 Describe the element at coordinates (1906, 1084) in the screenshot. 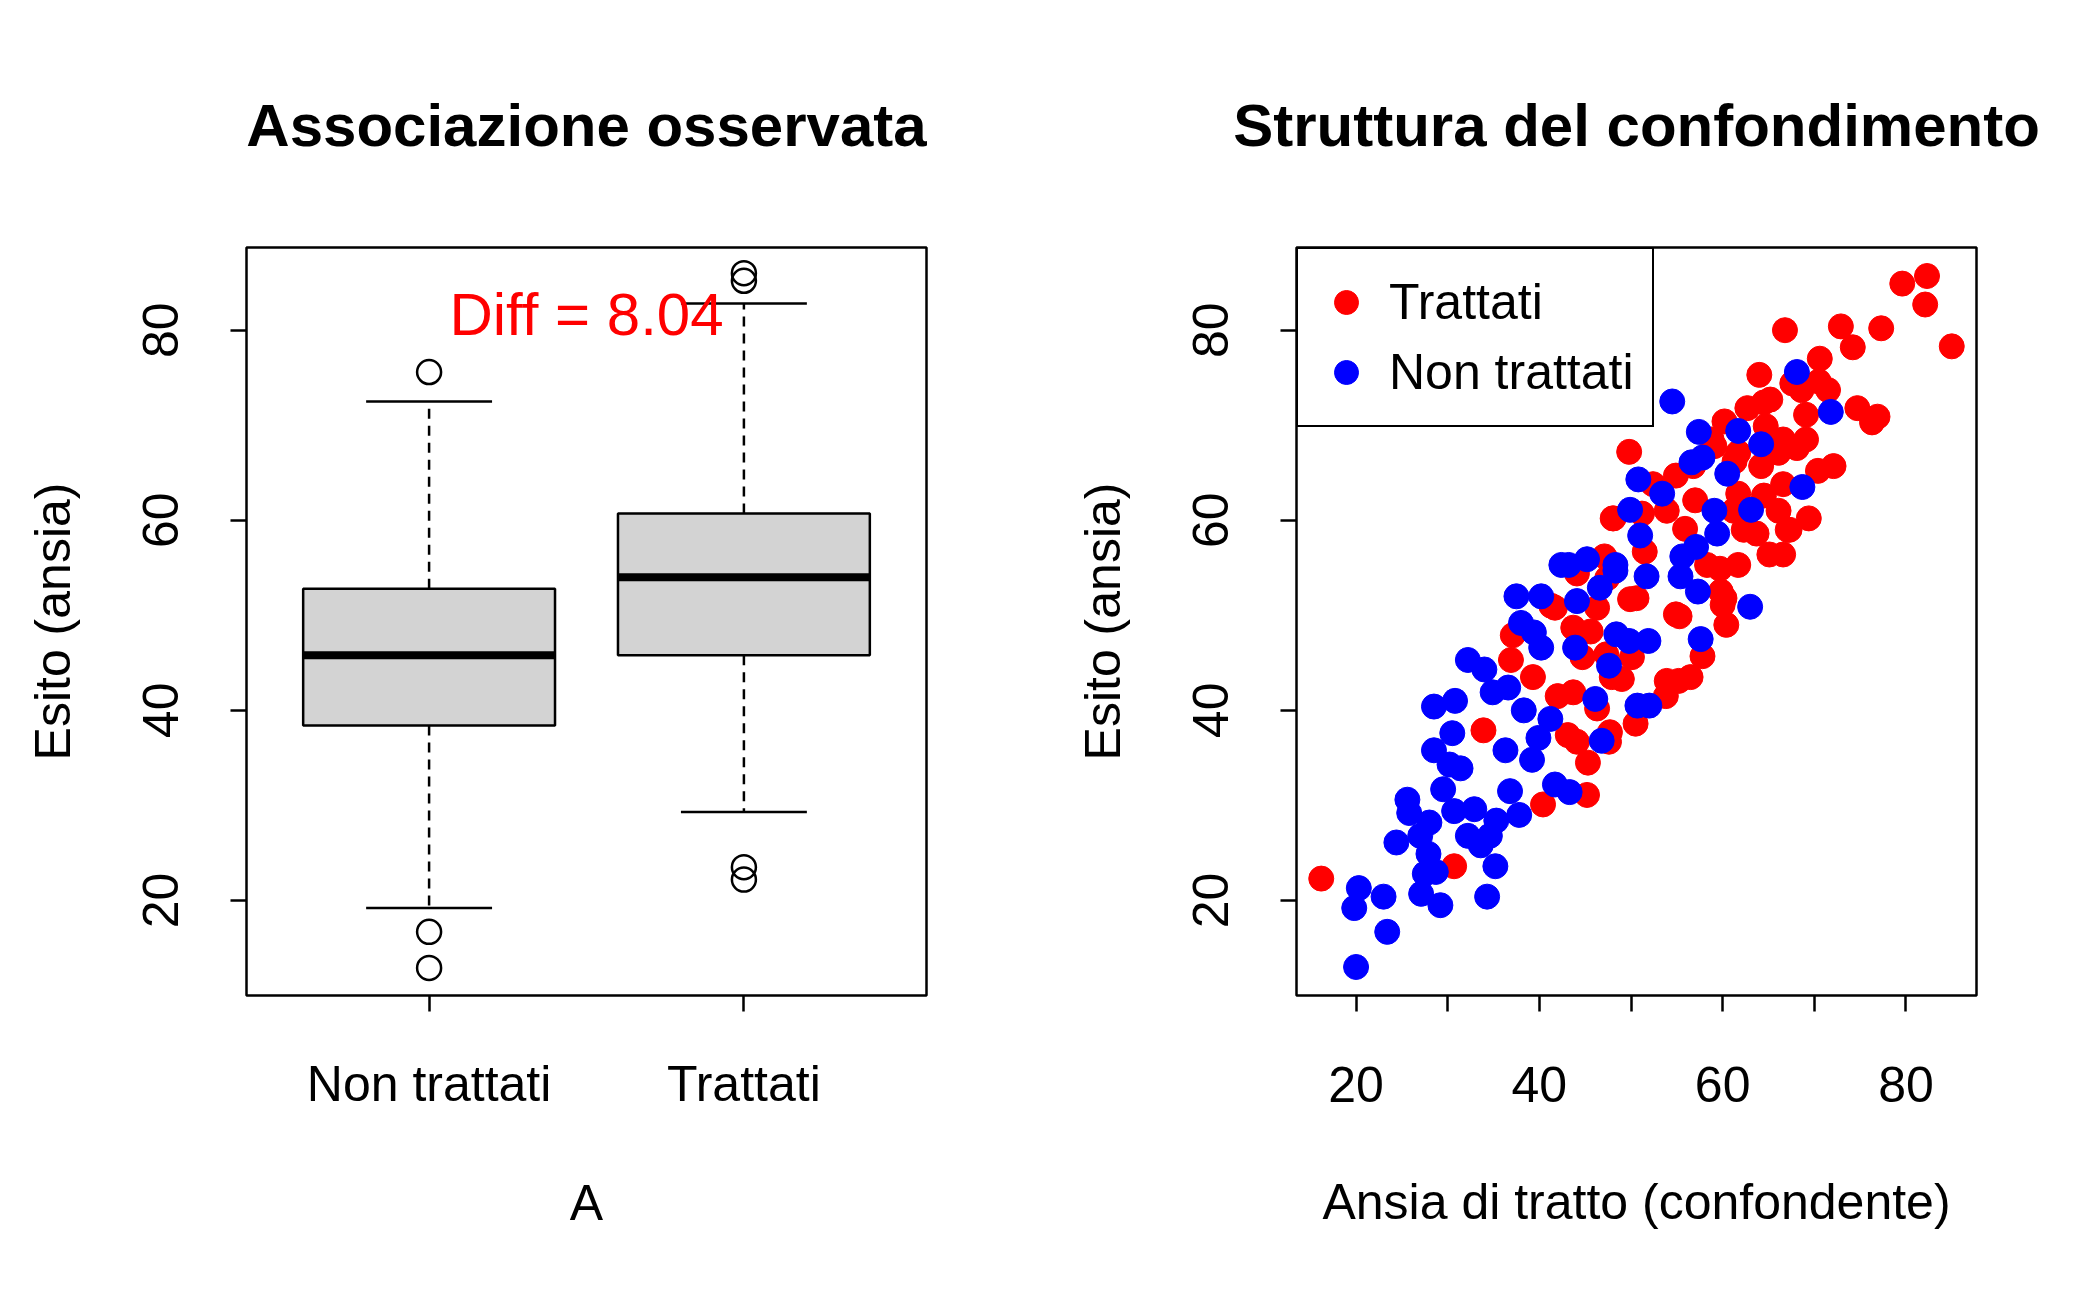

I see `x-tick-label: 80` at that location.